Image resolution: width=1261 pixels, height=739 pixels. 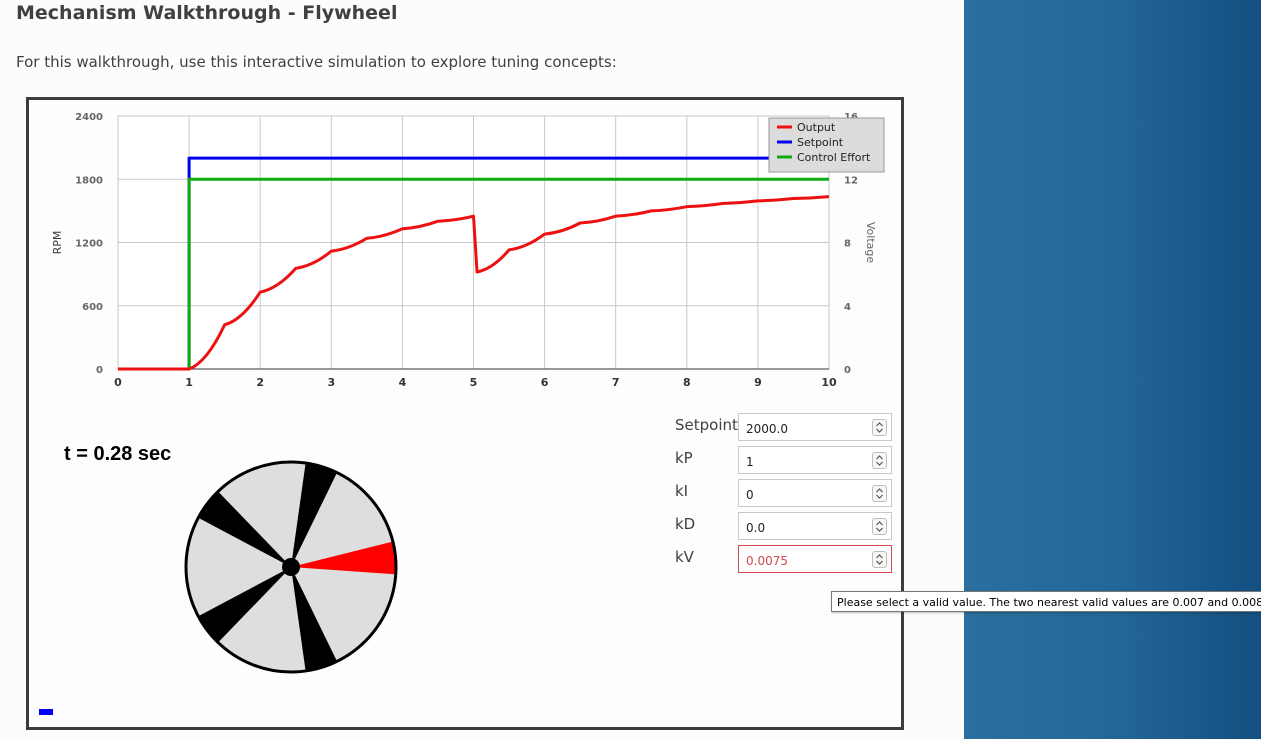 What do you see at coordinates (343, 558) in the screenshot?
I see `wheel-marker-spoke` at bounding box center [343, 558].